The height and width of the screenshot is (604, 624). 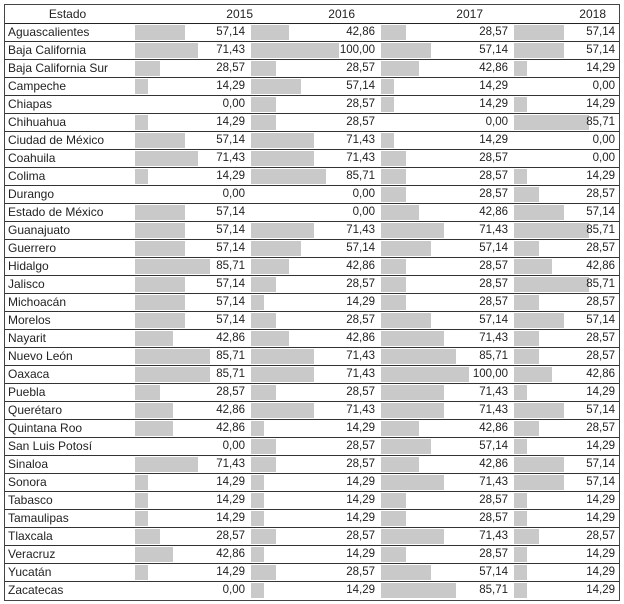 I want to click on table-row: Campeche 14,29 57,14 14,29 0,00, so click(x=312, y=87).